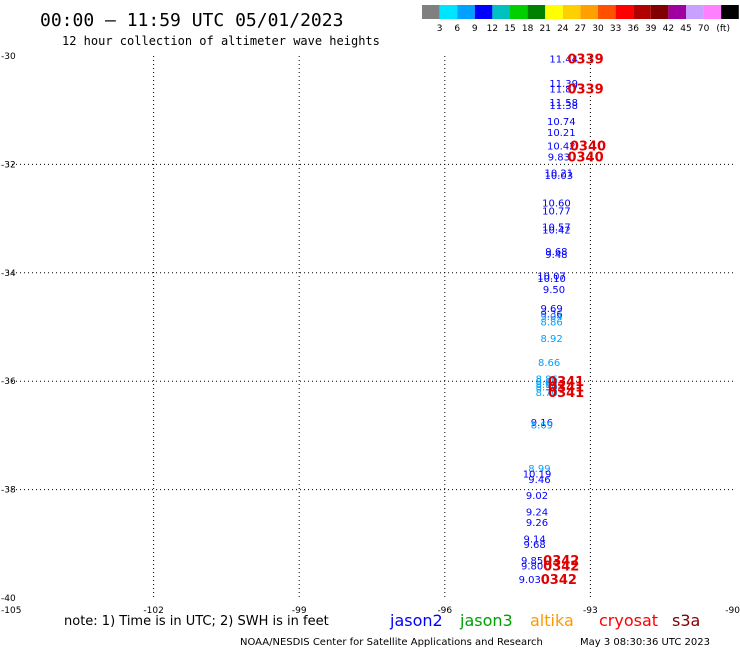 The height and width of the screenshot is (650, 740). What do you see at coordinates (532, 561) in the screenshot?
I see `swh-value: 9.85` at bounding box center [532, 561].